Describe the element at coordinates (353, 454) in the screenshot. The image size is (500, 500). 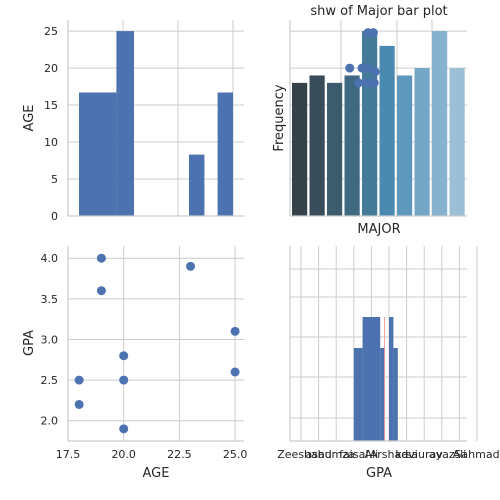
I see `p4-xtick-label: faisal` at that location.